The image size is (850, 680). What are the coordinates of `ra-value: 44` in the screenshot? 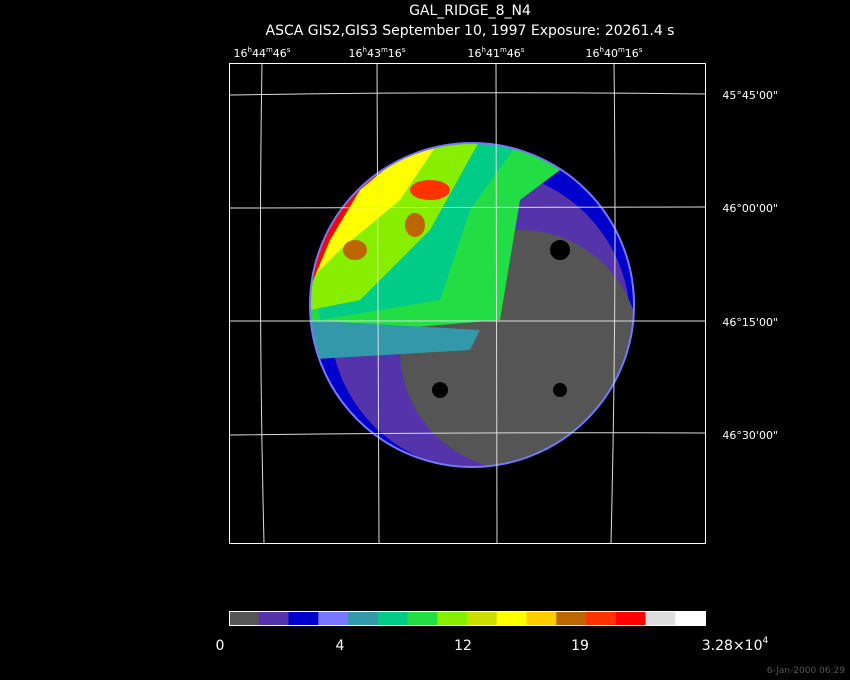 It's located at (259, 53).